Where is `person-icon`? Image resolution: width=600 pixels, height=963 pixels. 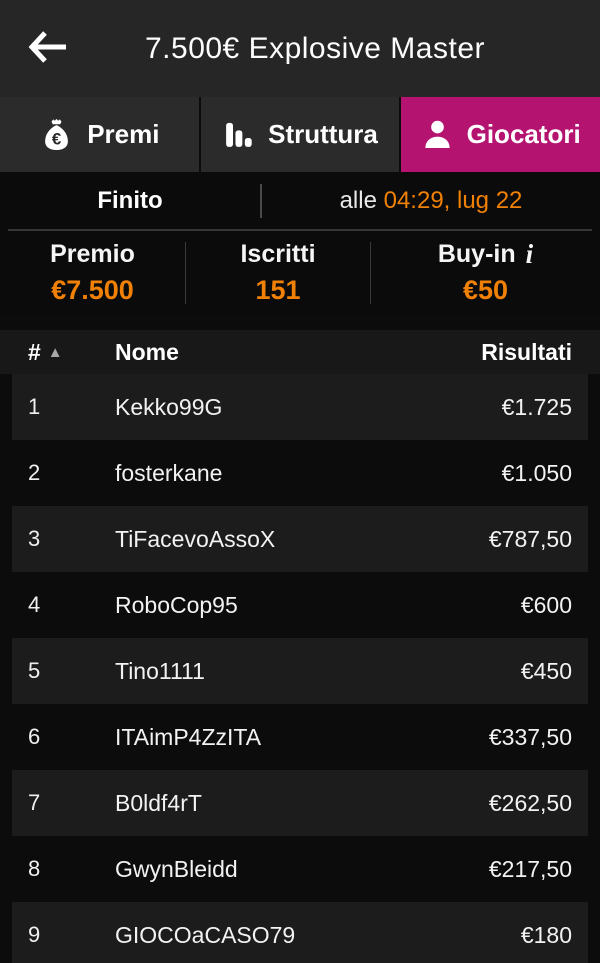 person-icon is located at coordinates (437, 134).